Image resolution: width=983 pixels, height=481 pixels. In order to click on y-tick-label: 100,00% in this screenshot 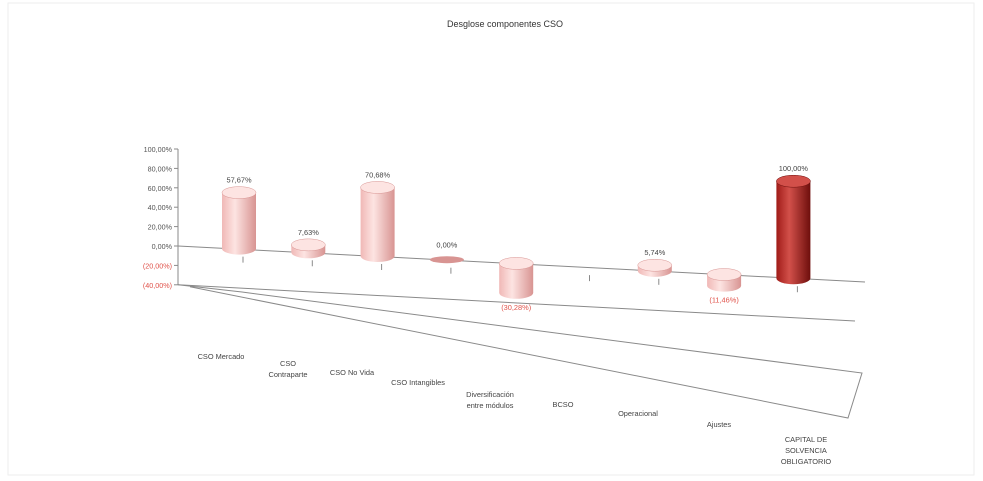, I will do `click(158, 149)`.